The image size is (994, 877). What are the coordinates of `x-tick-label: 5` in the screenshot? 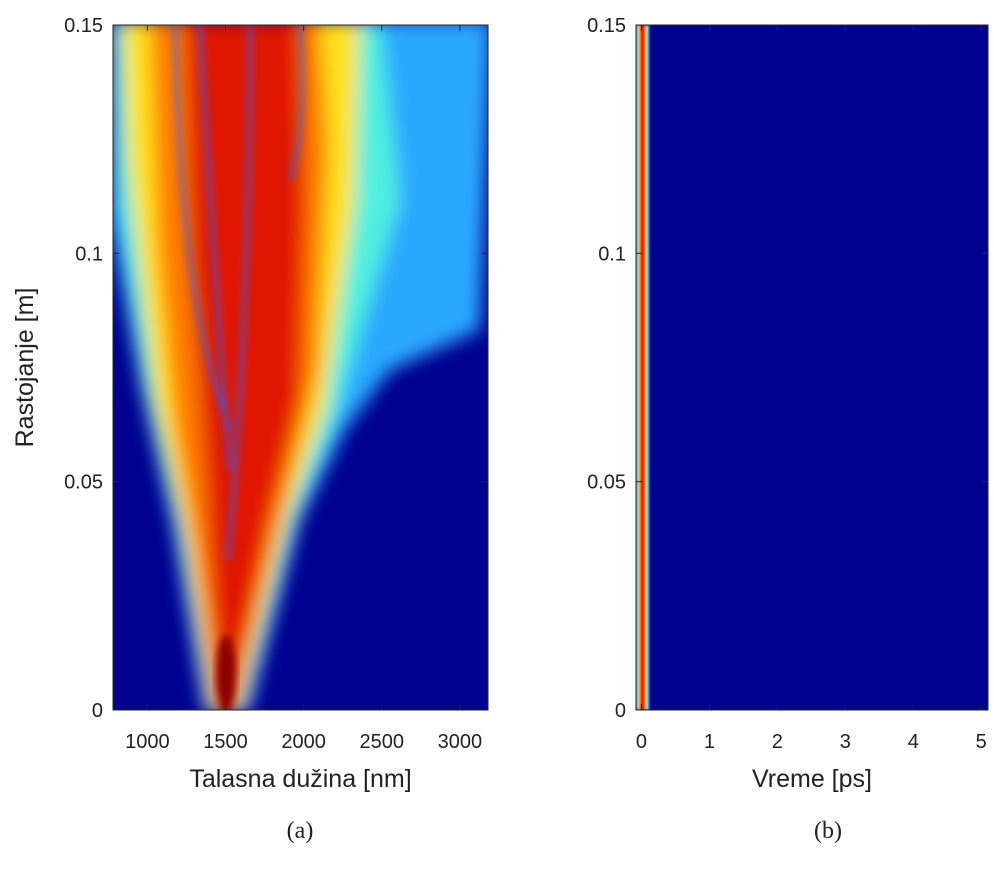 It's located at (981, 742).